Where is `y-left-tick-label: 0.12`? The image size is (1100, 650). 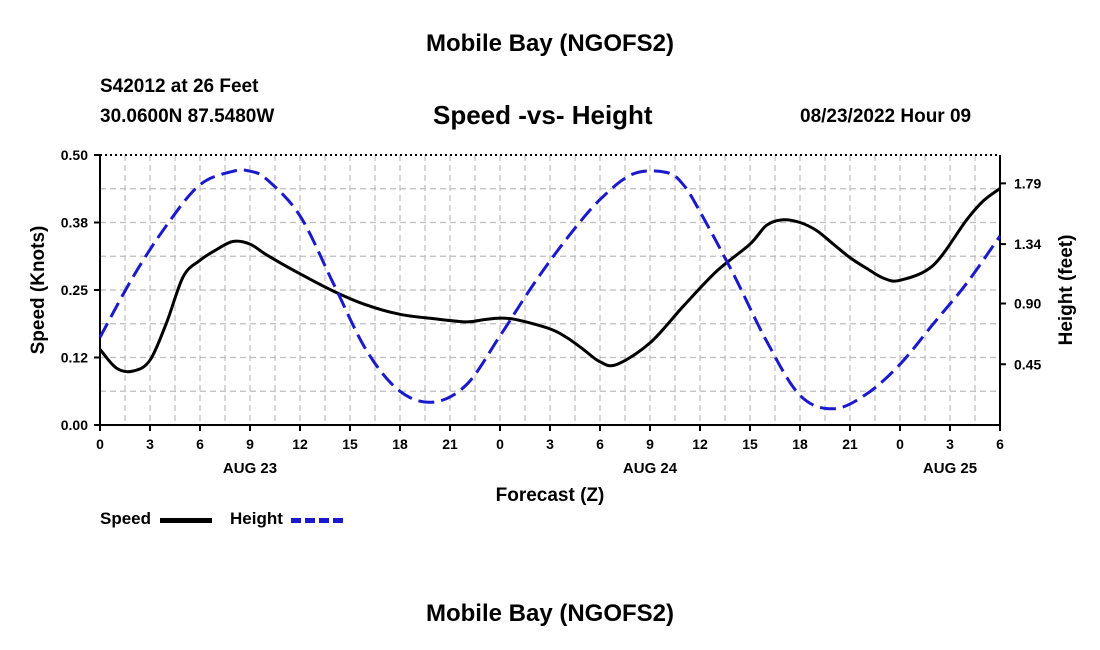
y-left-tick-label: 0.12 is located at coordinates (74, 358).